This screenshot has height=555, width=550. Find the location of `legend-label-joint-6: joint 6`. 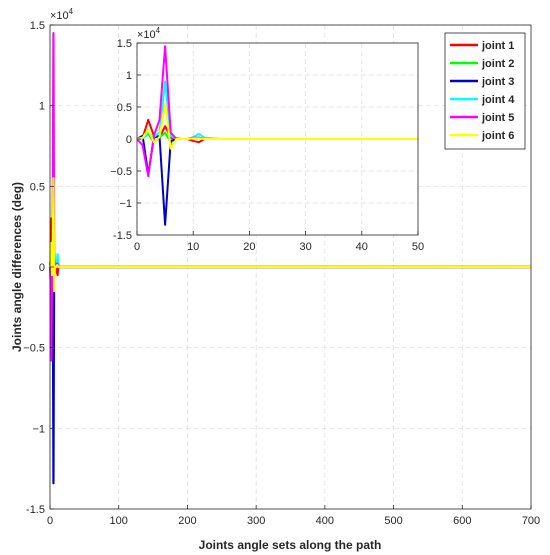

legend-label-joint-6: joint 6 is located at coordinates (497, 136).